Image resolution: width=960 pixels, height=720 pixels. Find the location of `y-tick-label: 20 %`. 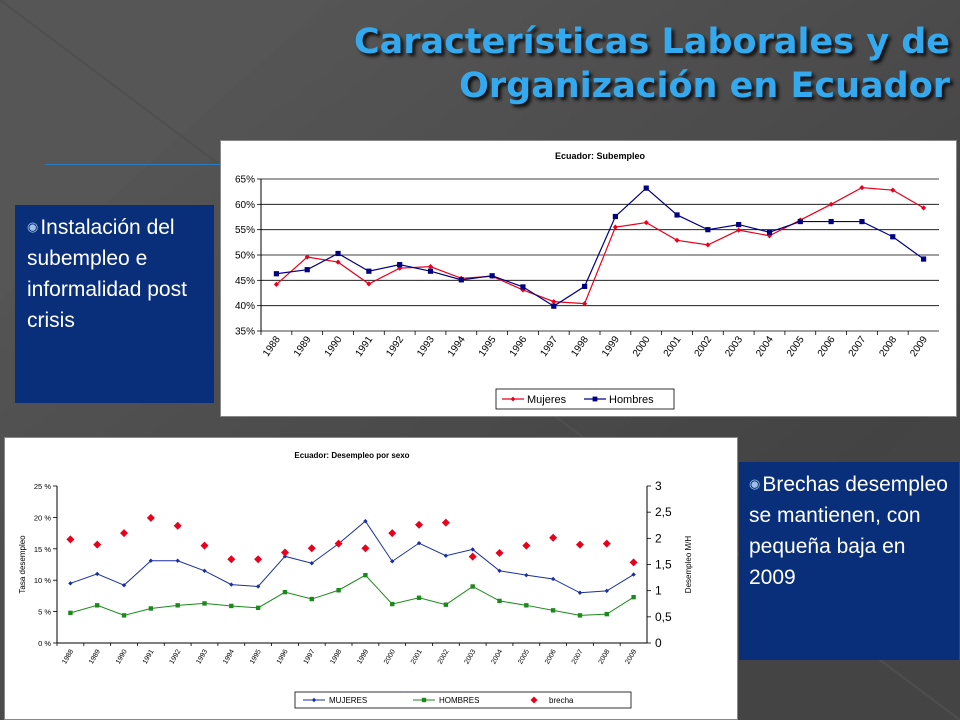

y-tick-label: 20 % is located at coordinates (42, 517).